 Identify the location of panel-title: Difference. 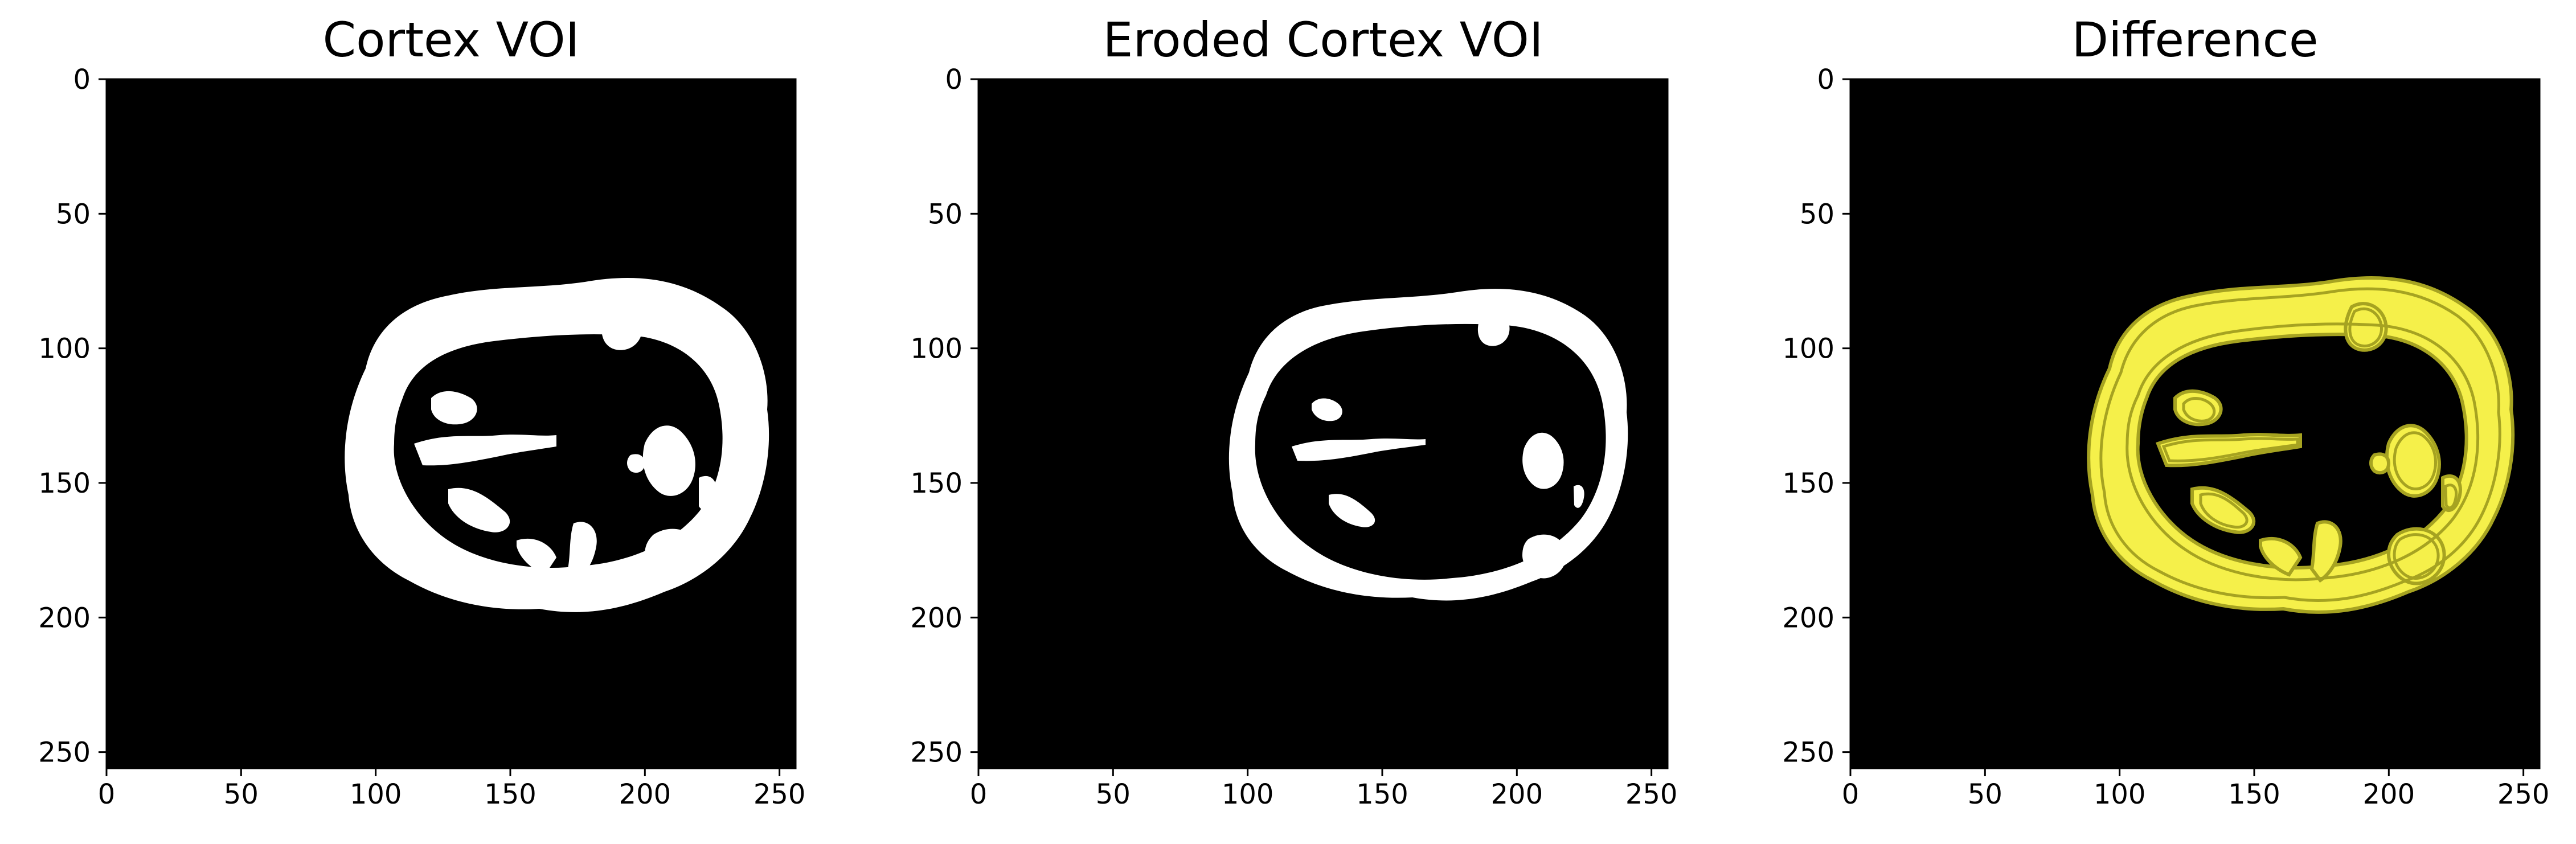
(2194, 40).